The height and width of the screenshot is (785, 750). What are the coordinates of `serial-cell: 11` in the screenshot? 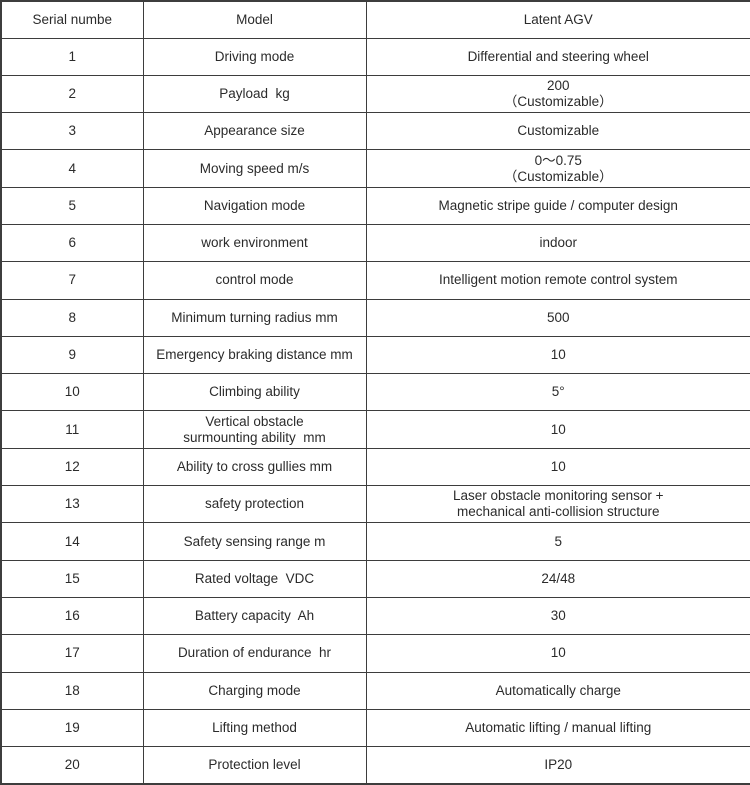 It's located at (72, 429).